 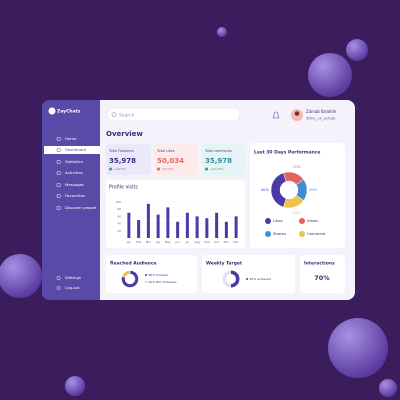 I want to click on legend-label: 80% follower, so click(x=159, y=275).